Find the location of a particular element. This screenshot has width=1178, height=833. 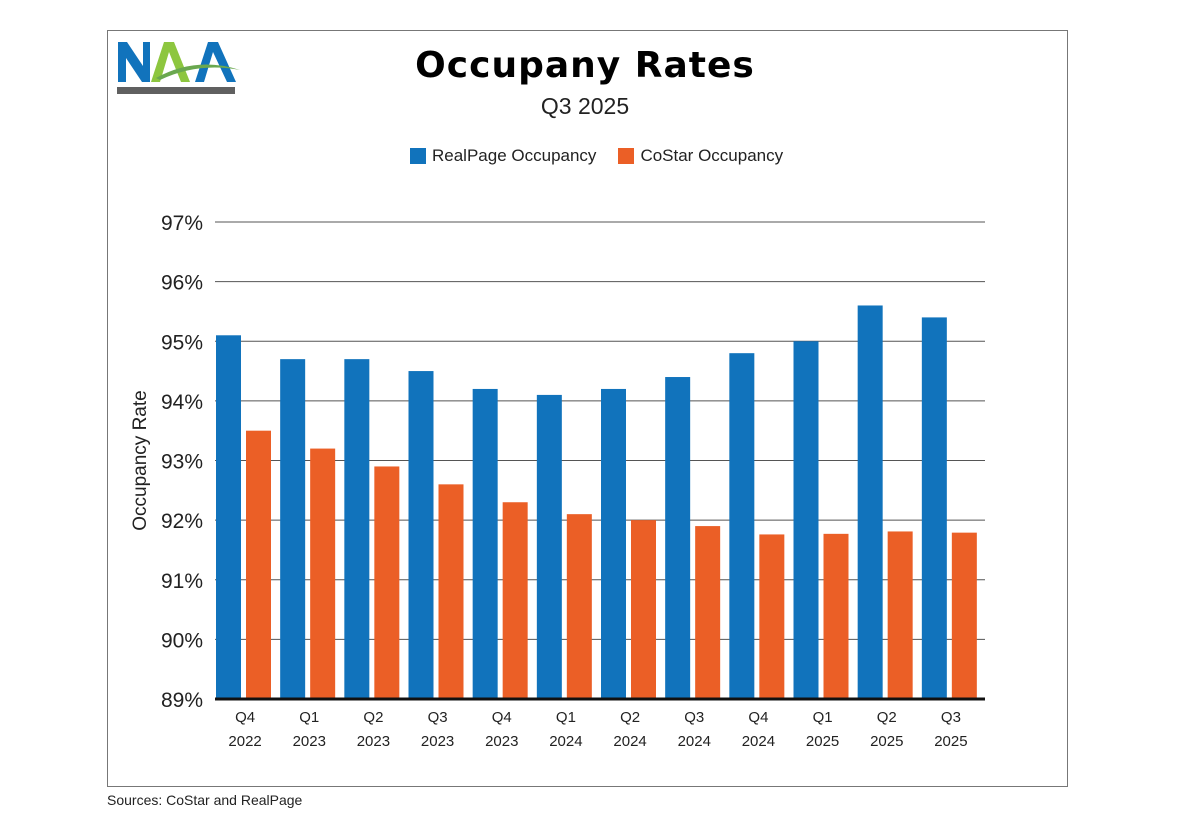

legend: RealPage Occupancy CoStar Occupancy is located at coordinates (596, 156).